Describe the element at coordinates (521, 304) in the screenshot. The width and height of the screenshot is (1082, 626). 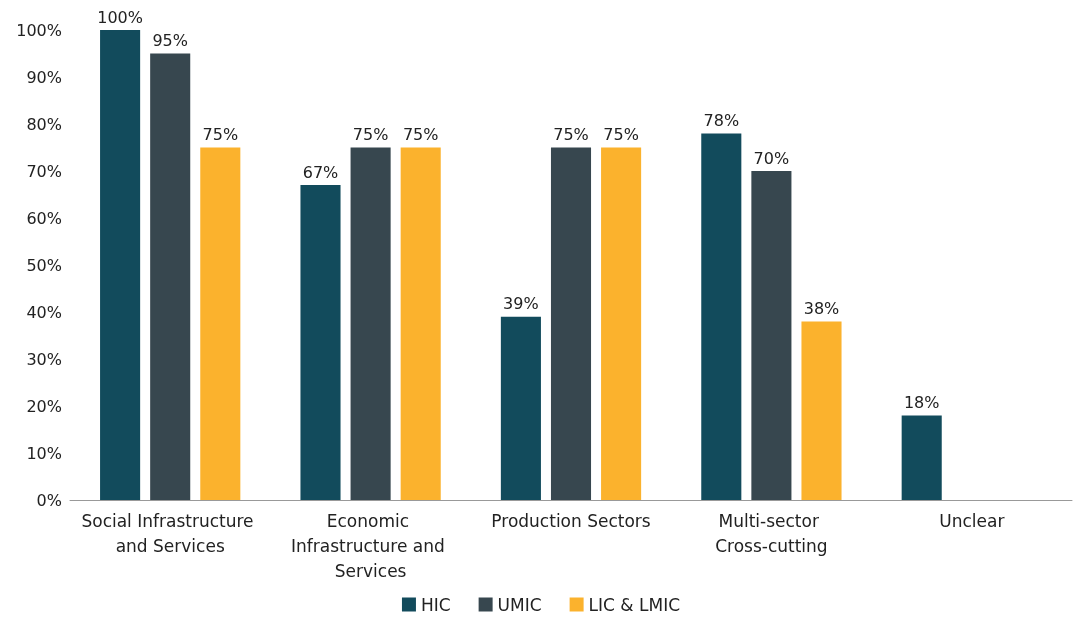
I see `data-label: 39%` at that location.